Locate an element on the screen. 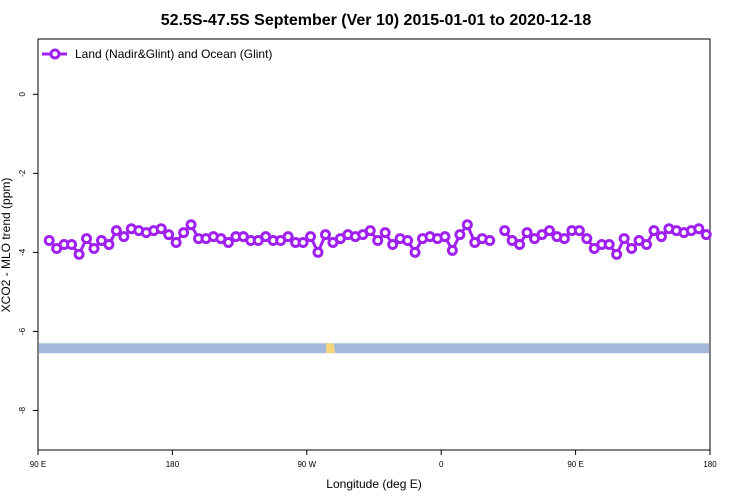 Image resolution: width=750 pixels, height=500 pixels. x-tick-label: 90 W is located at coordinates (306, 464).